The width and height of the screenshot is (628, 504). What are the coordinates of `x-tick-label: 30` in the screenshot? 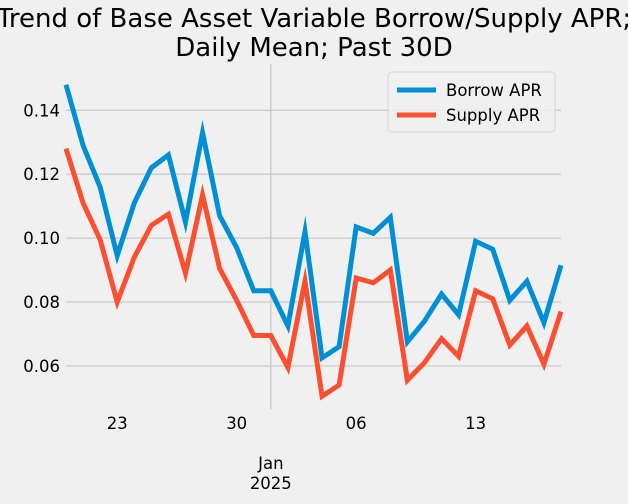 It's located at (236, 423).